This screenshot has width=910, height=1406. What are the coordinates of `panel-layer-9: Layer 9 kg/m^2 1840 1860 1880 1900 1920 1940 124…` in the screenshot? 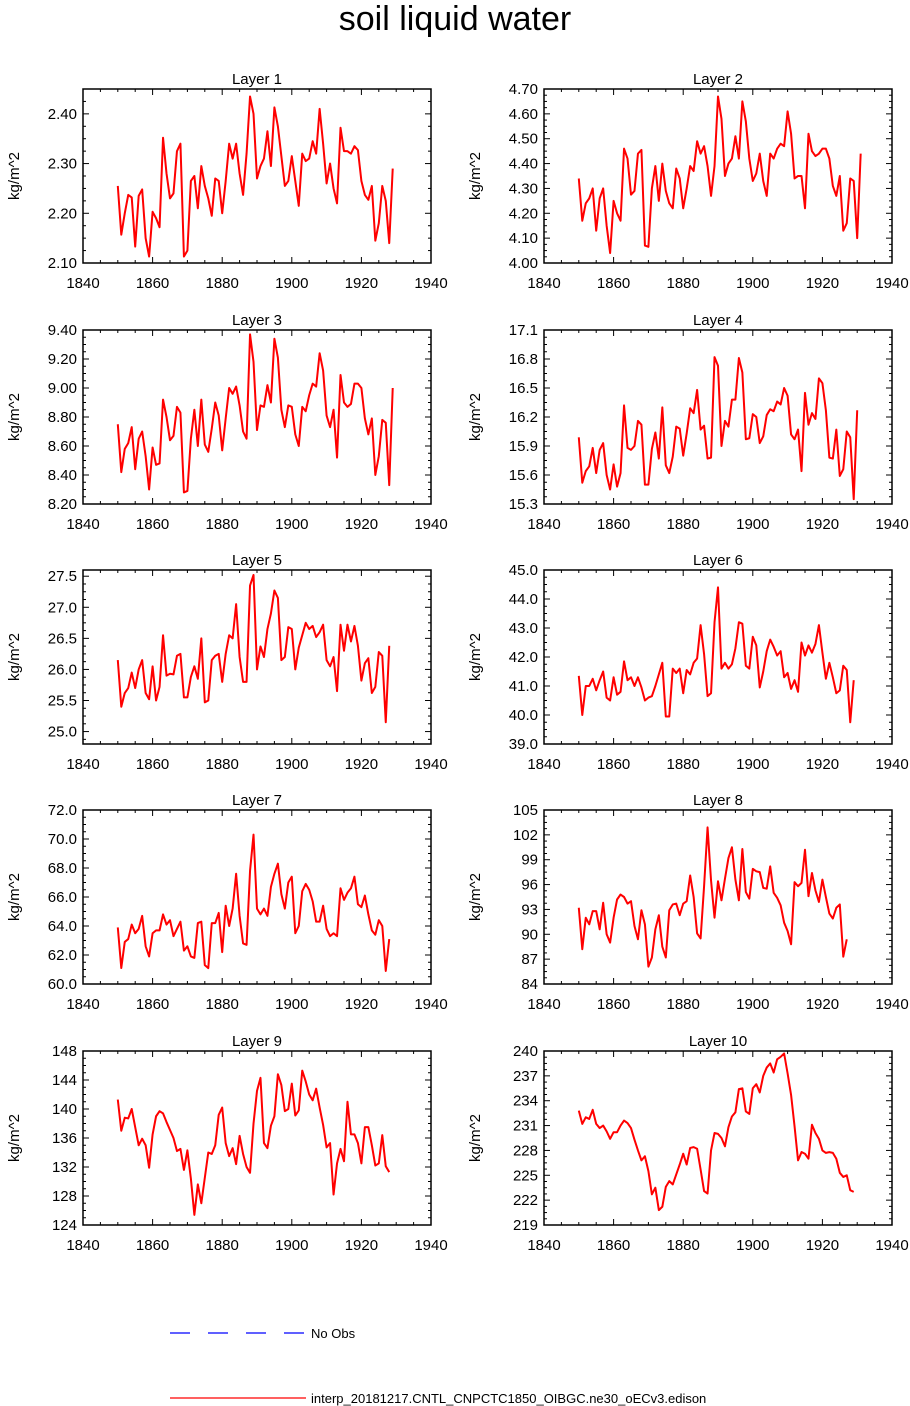 It's located at (227, 1143).